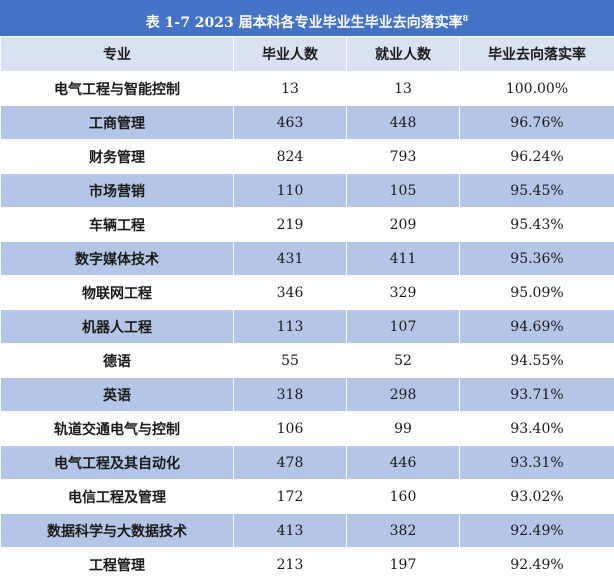  What do you see at coordinates (403, 361) in the screenshot?
I see `employed-cell: 52` at bounding box center [403, 361].